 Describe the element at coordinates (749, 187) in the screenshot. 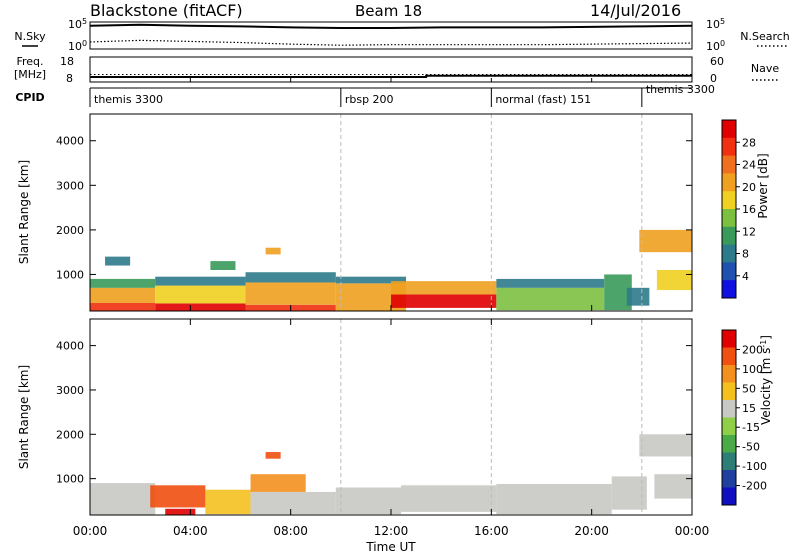

I see `power-colorbar-tick-label: 20` at that location.